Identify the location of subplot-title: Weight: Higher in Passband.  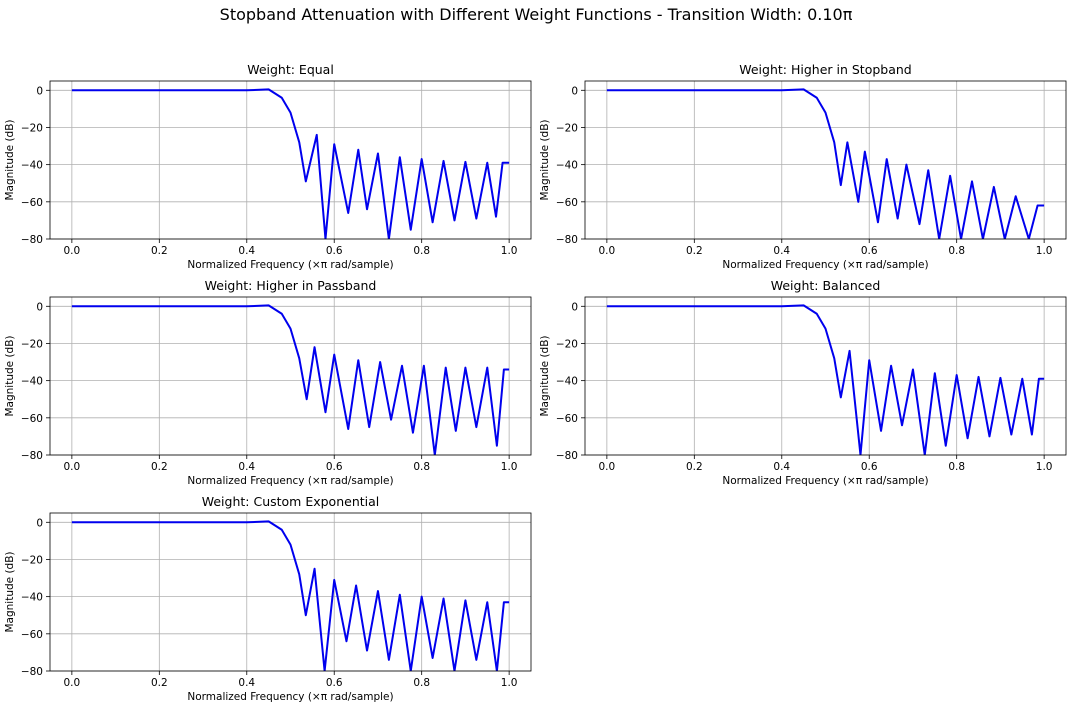
(291, 285).